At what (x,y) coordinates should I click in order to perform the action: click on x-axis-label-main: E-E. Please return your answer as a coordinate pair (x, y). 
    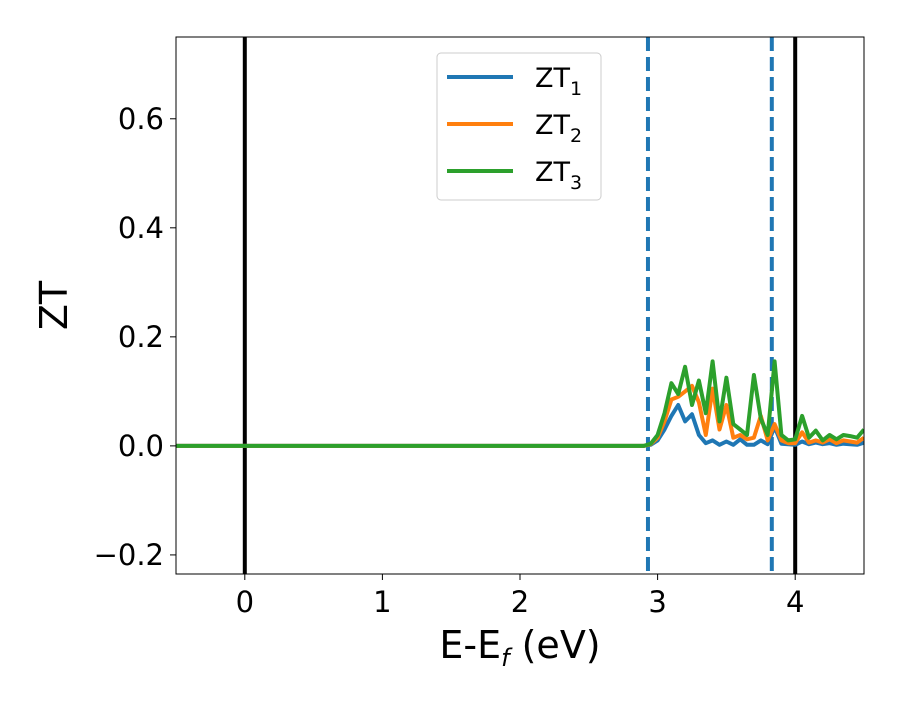
    Looking at the image, I should click on (470, 645).